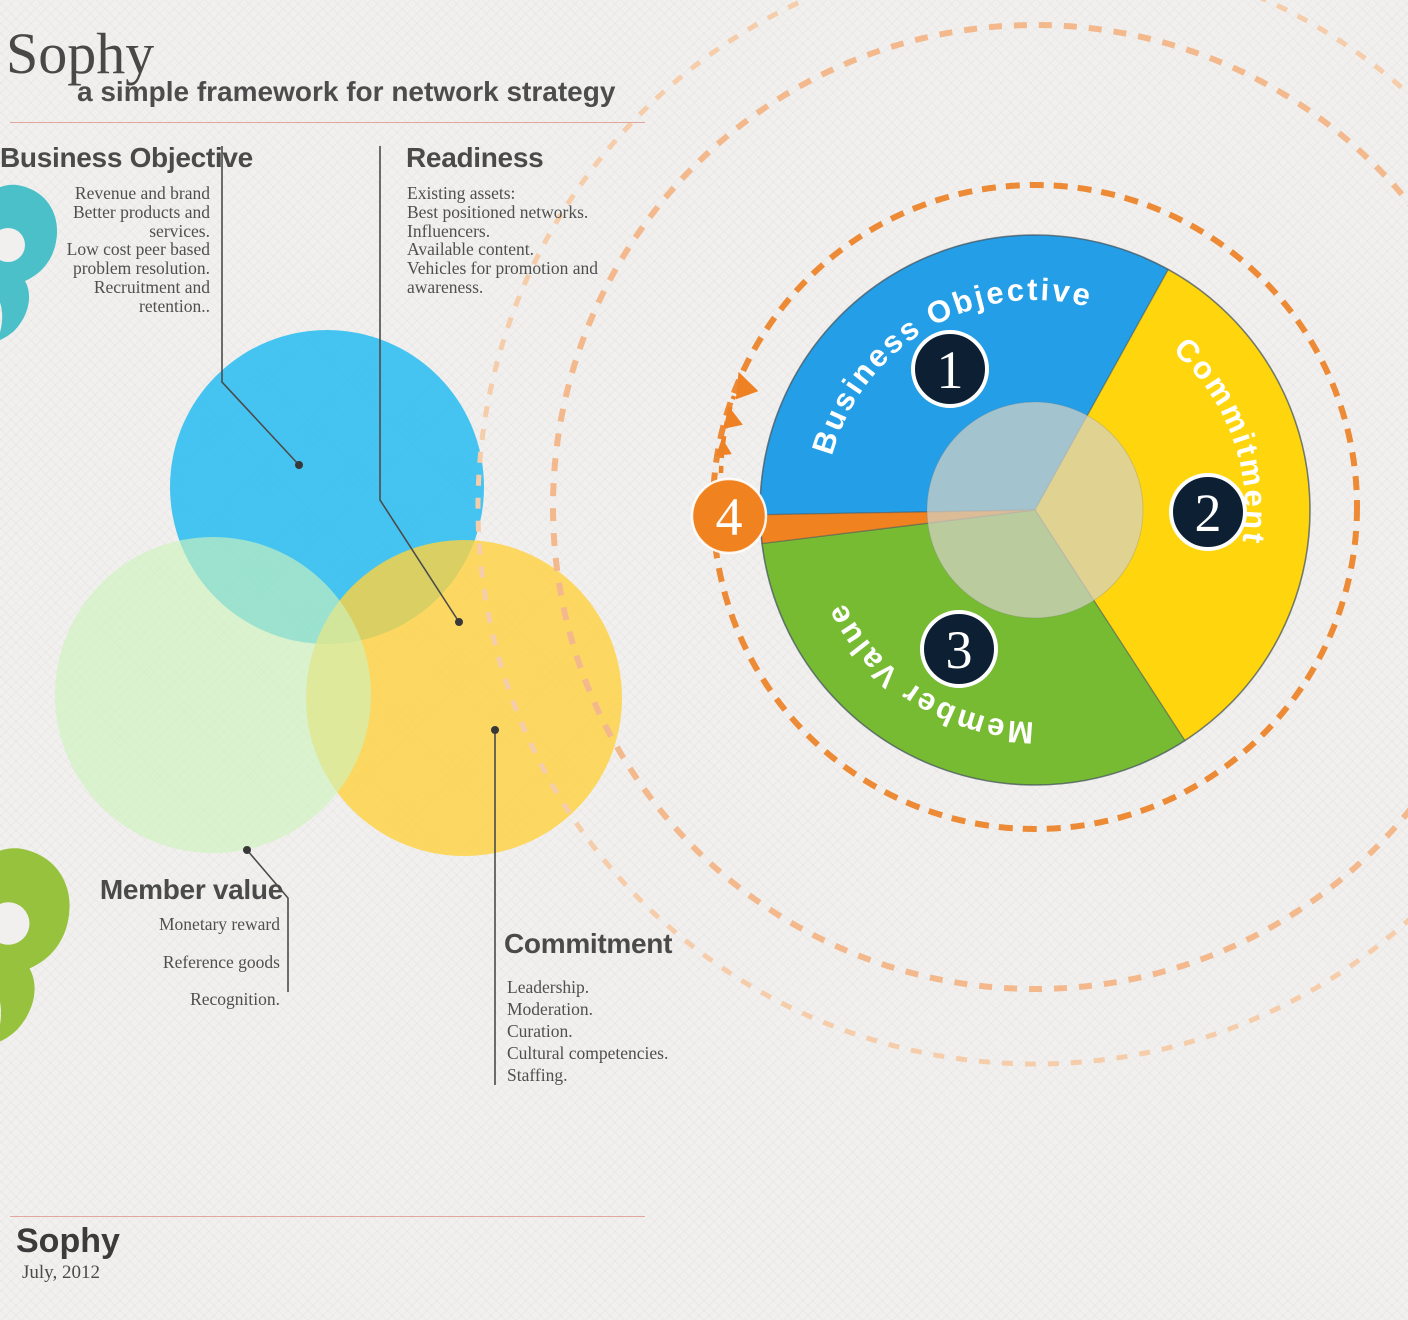 The image size is (1408, 1320). I want to click on callout-dot-member-value, so click(247, 850).